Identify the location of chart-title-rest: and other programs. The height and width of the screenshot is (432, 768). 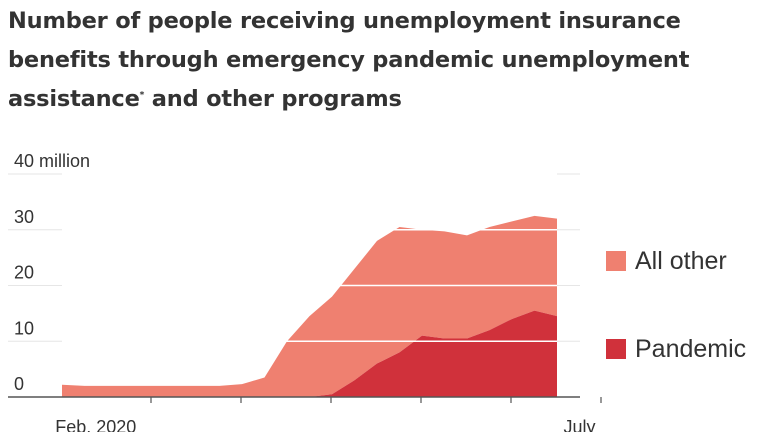
(273, 99).